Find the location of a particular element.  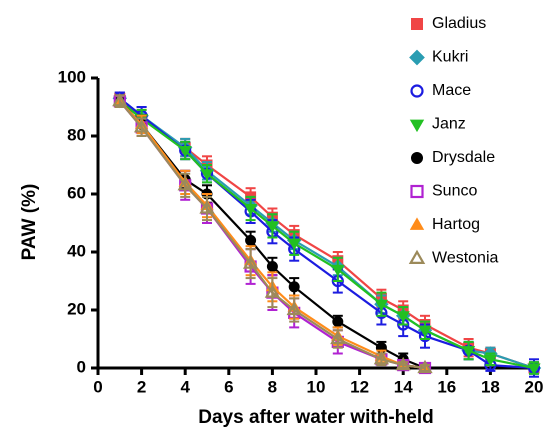

y-tick-label: 60 is located at coordinates (76, 192).